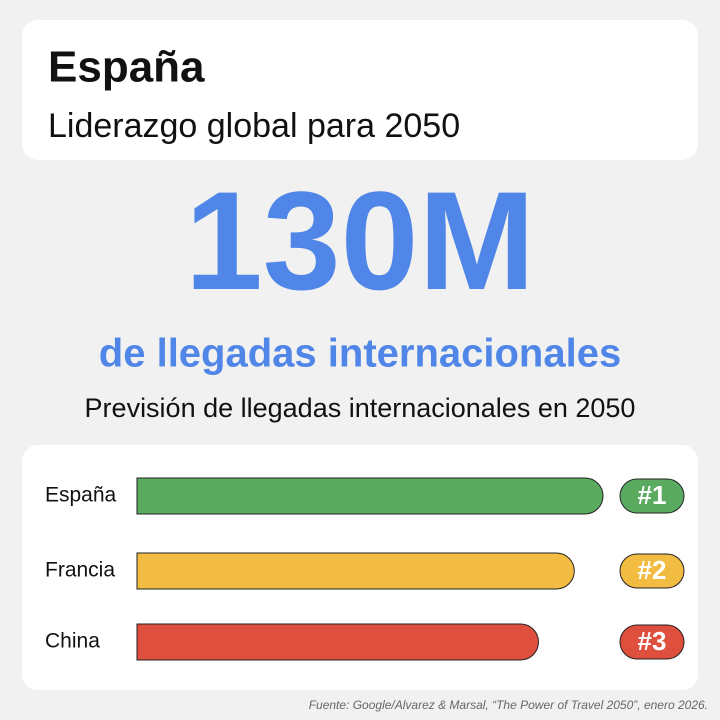  Describe the element at coordinates (81, 495) in the screenshot. I see `category-label: España` at that location.